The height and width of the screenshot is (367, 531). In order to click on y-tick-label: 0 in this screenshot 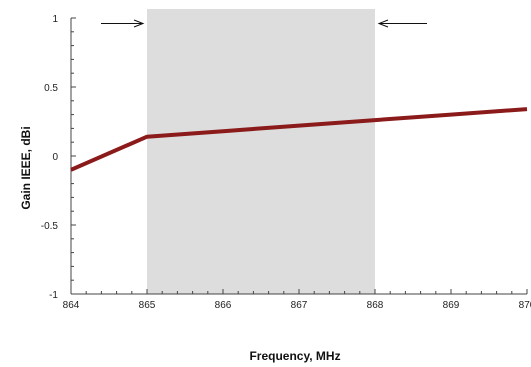, I will do `click(55, 157)`.